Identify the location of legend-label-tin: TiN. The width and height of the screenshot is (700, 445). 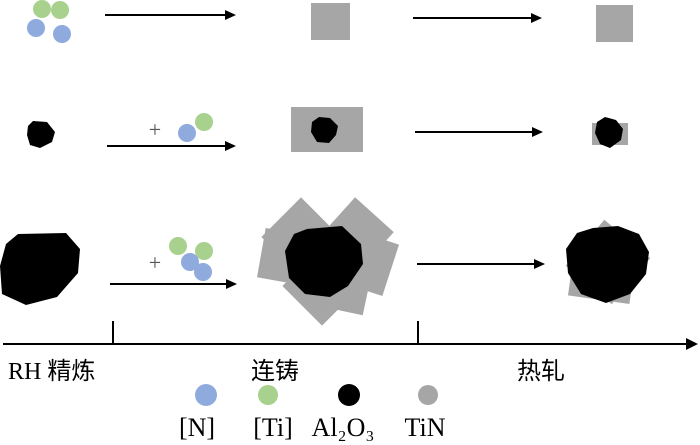
(425, 427).